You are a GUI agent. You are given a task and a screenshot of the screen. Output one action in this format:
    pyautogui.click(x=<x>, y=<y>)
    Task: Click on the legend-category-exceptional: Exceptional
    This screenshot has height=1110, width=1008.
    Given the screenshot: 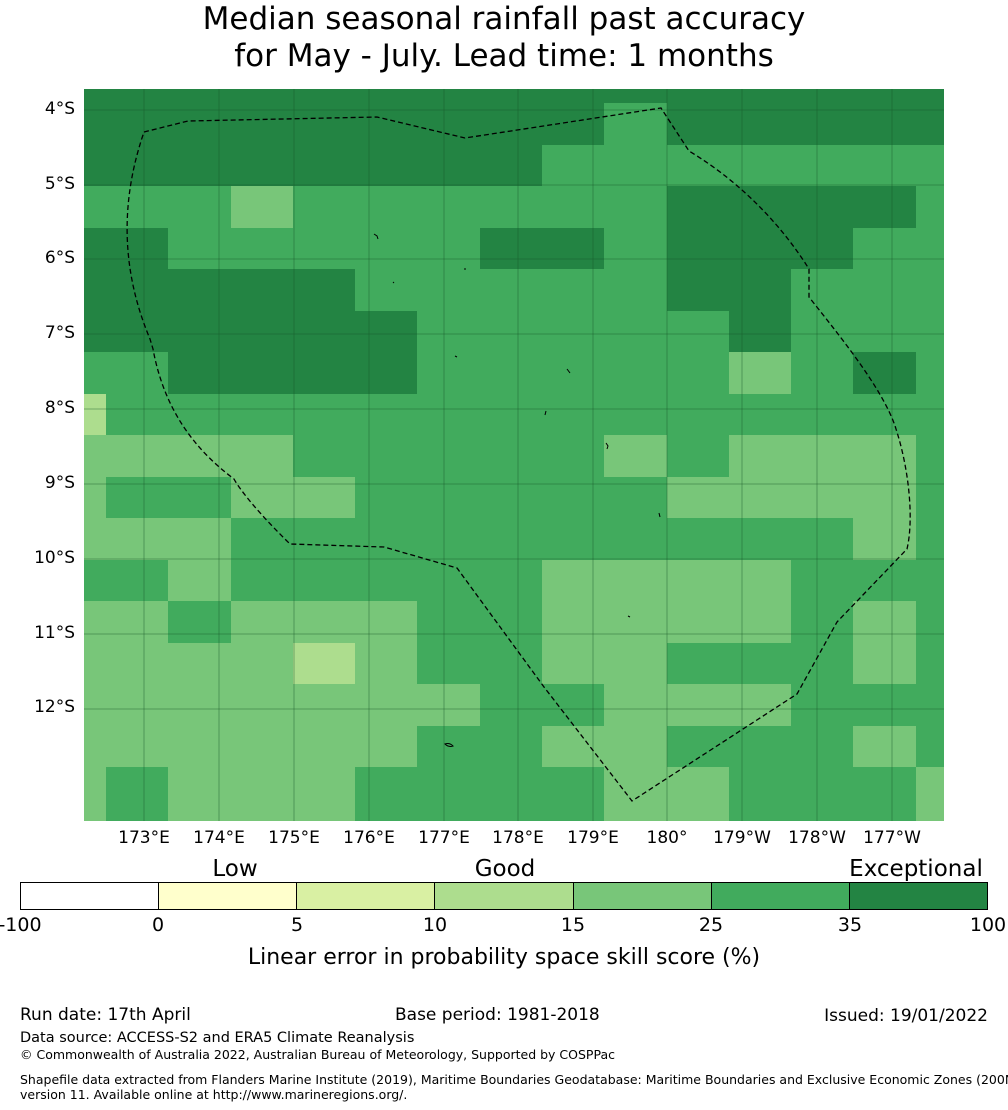 What is the action you would take?
    pyautogui.click(x=916, y=869)
    